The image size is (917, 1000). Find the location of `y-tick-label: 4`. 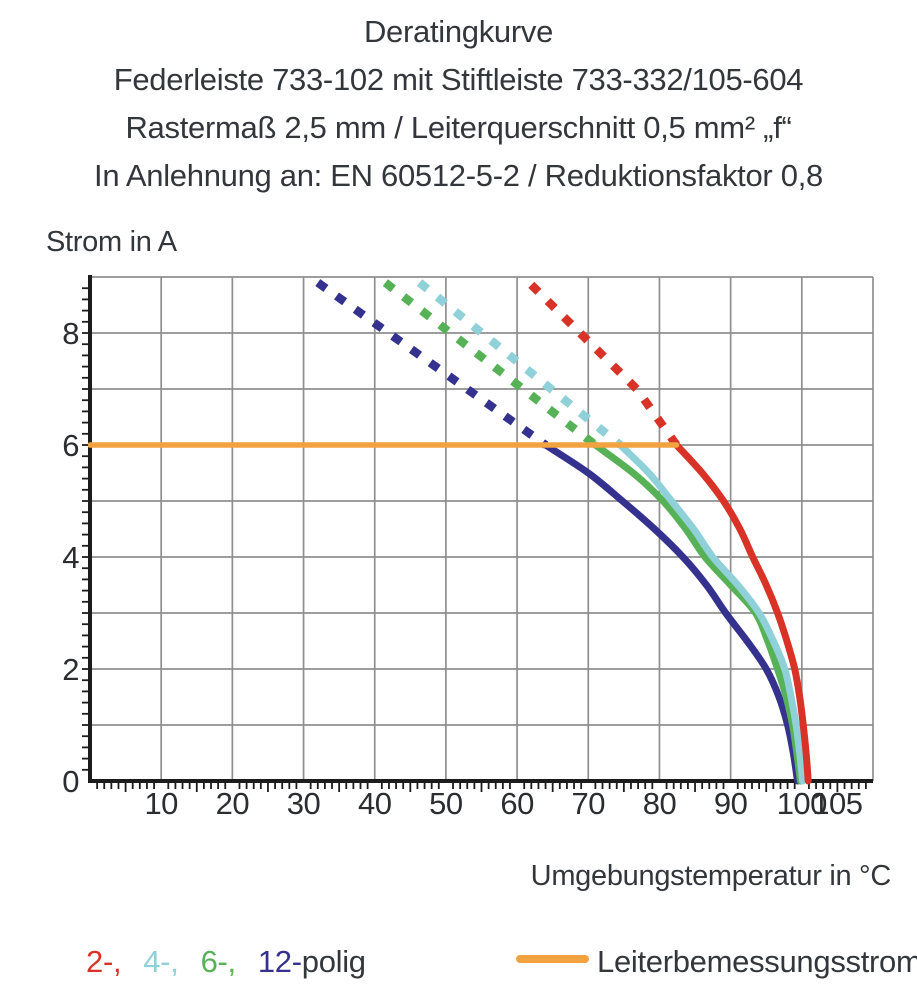

y-tick-label: 4 is located at coordinates (70, 557).